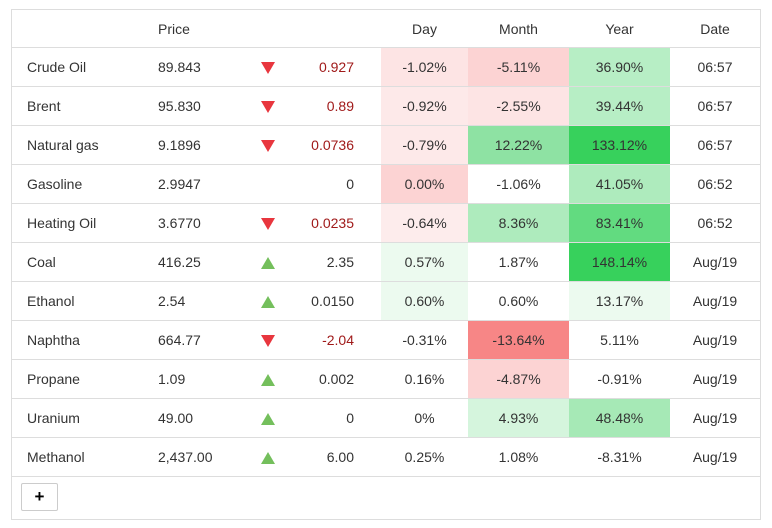 The image size is (772, 528). Describe the element at coordinates (333, 223) in the screenshot. I see `change-cell: 0.0235` at that location.